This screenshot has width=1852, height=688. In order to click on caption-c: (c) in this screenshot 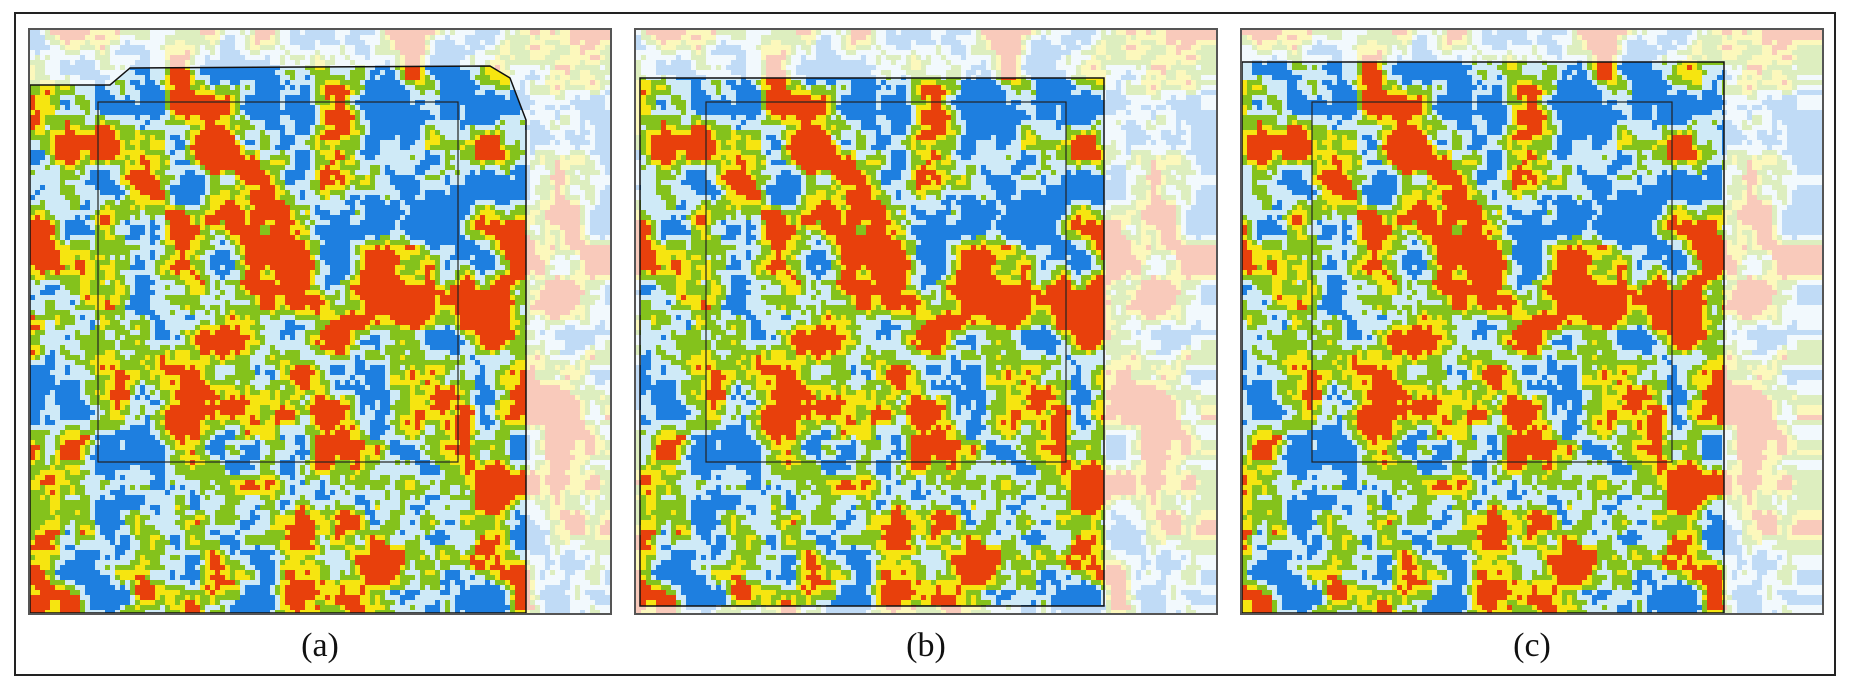, I will do `click(1532, 646)`.